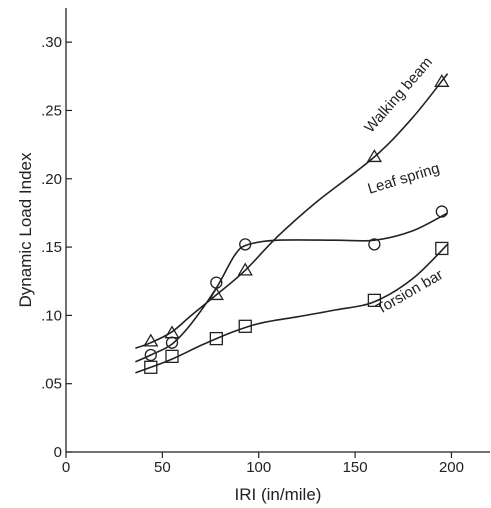 The image size is (491, 508). What do you see at coordinates (51, 42) in the screenshot?
I see `y-tick-label: .30` at bounding box center [51, 42].